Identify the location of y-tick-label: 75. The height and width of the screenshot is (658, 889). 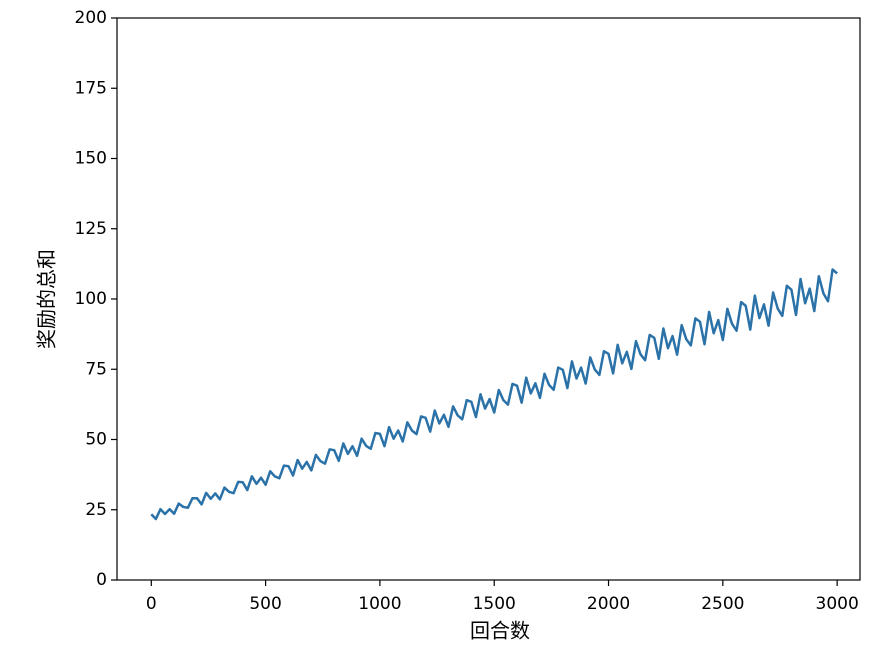
(96, 369).